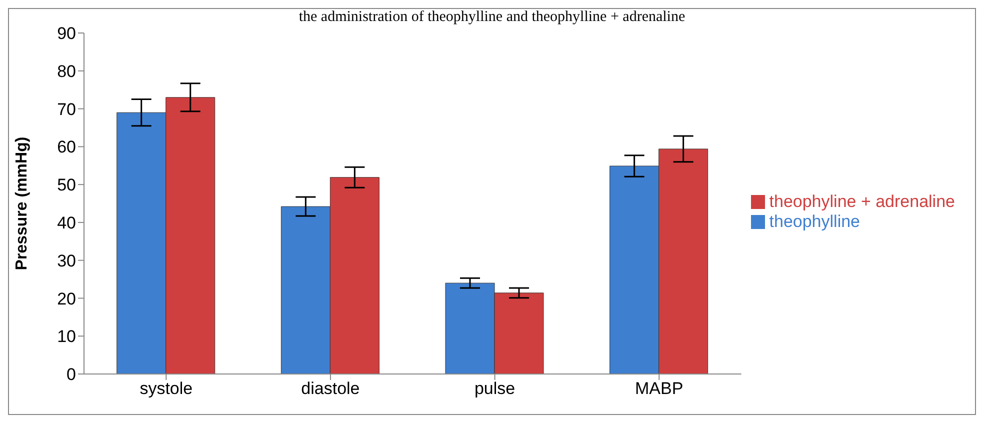 The width and height of the screenshot is (984, 425). What do you see at coordinates (66, 222) in the screenshot?
I see `y-tick-label: 40` at bounding box center [66, 222].